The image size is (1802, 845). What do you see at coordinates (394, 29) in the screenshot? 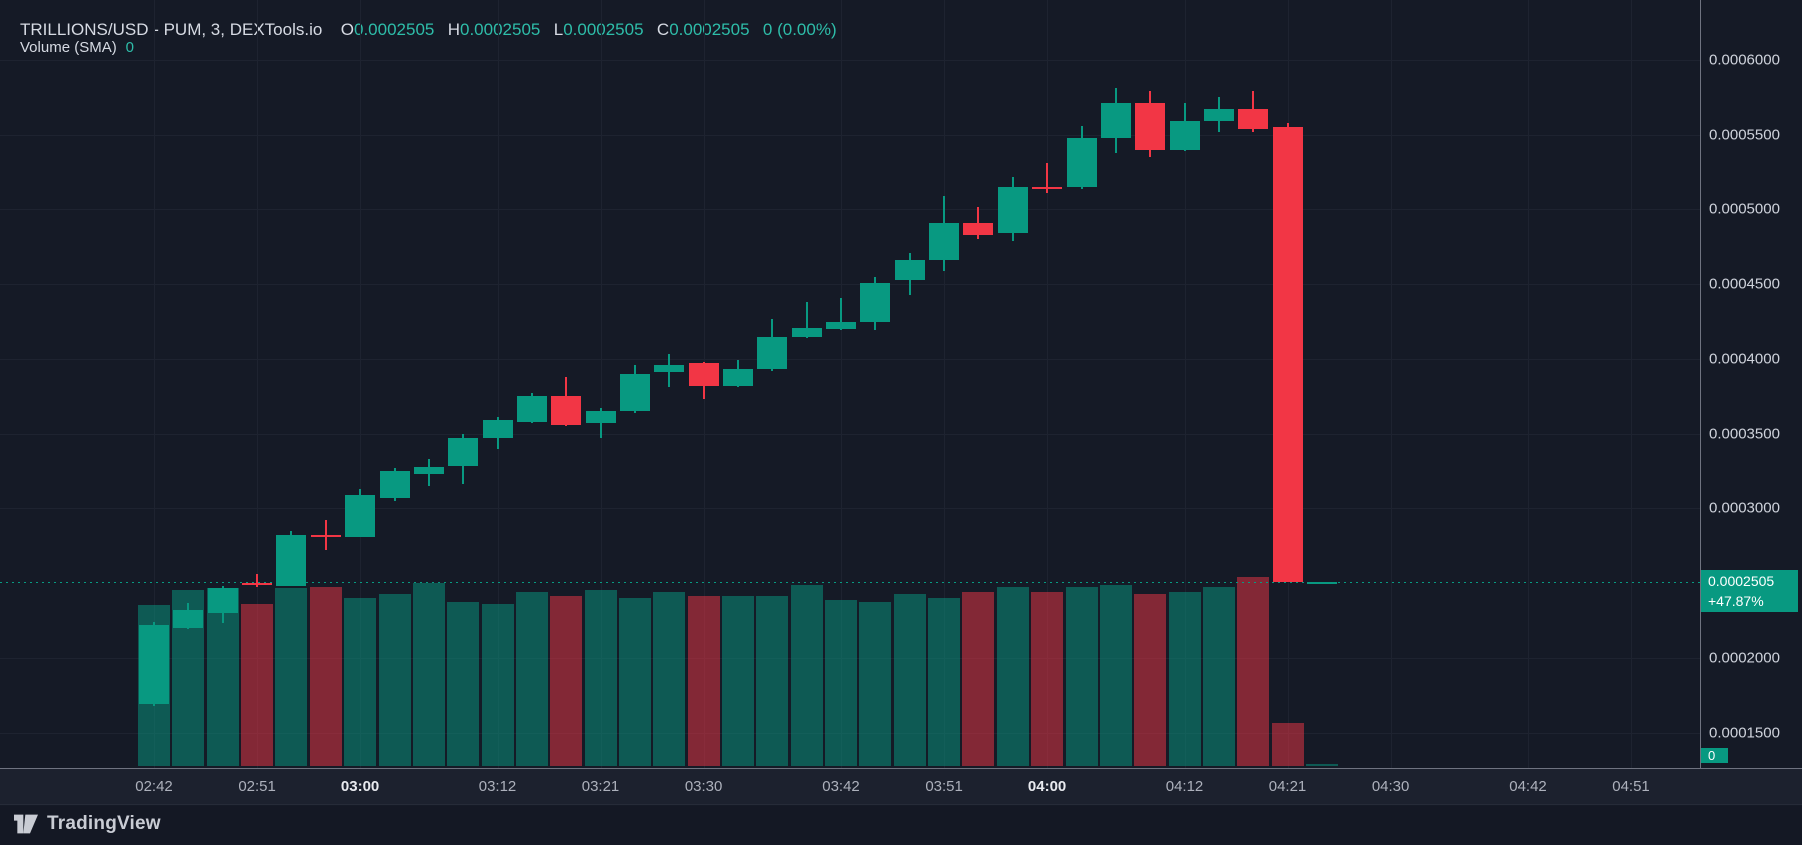
I see `ohlc-open-value: 0.0002505` at bounding box center [394, 29].